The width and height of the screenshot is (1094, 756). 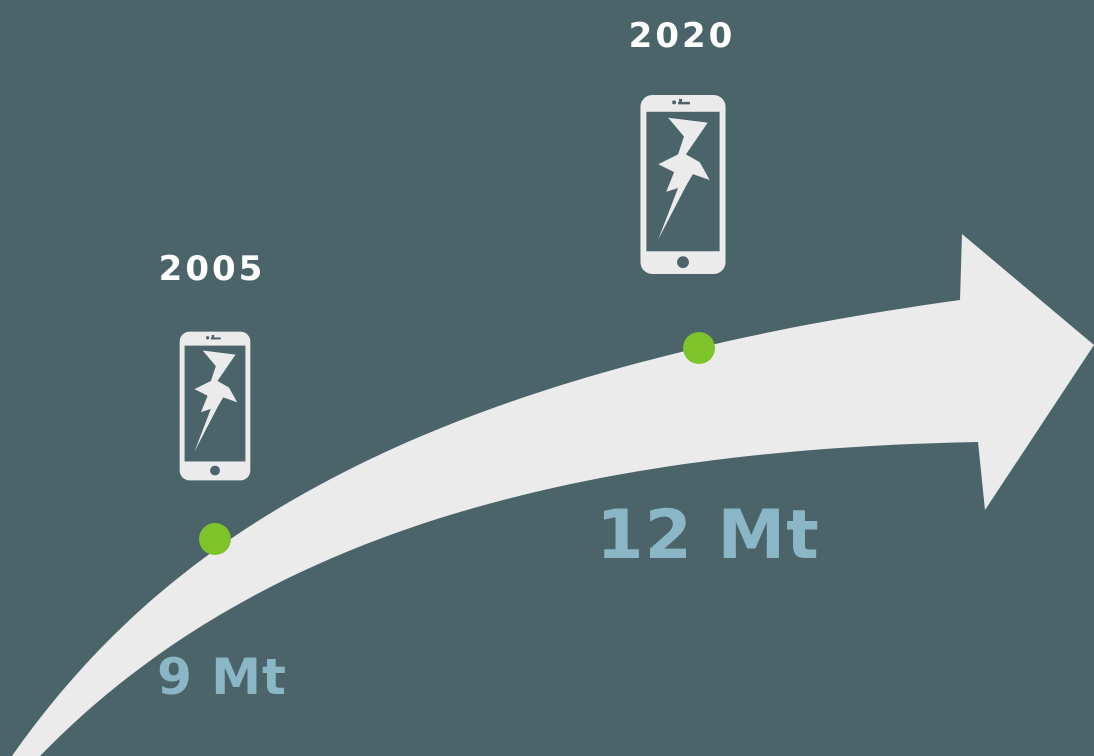 What do you see at coordinates (222, 677) in the screenshot?
I see `milestone-value-2005: 9 Mt` at bounding box center [222, 677].